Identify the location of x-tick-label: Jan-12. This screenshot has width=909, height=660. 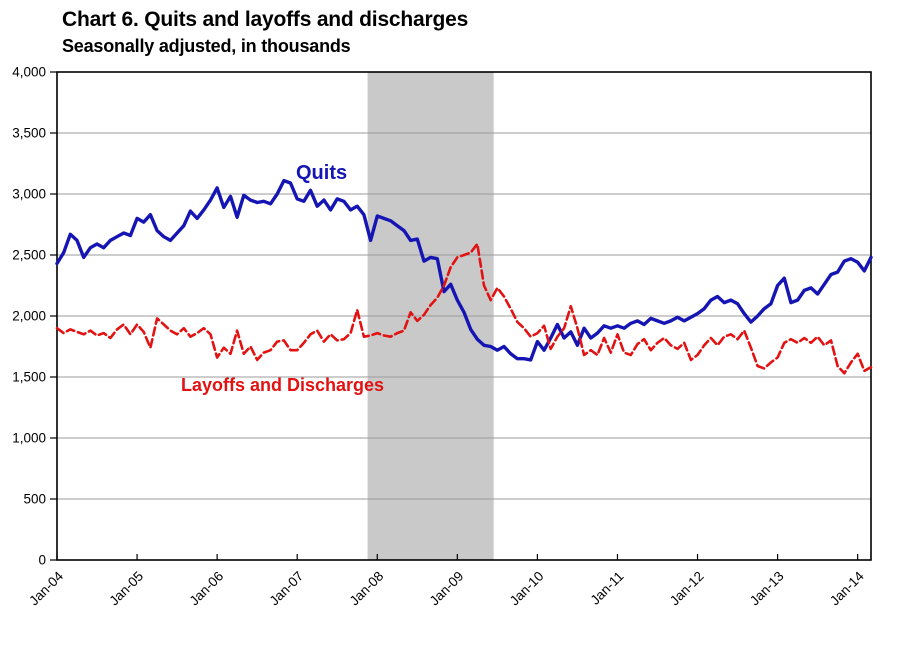
(687, 589).